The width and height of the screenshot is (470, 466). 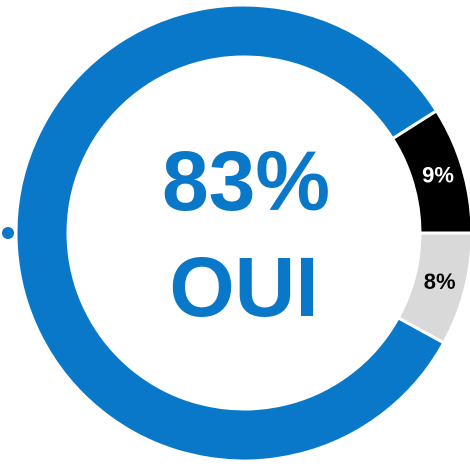 I want to click on data-label: 8%, so click(x=440, y=281).